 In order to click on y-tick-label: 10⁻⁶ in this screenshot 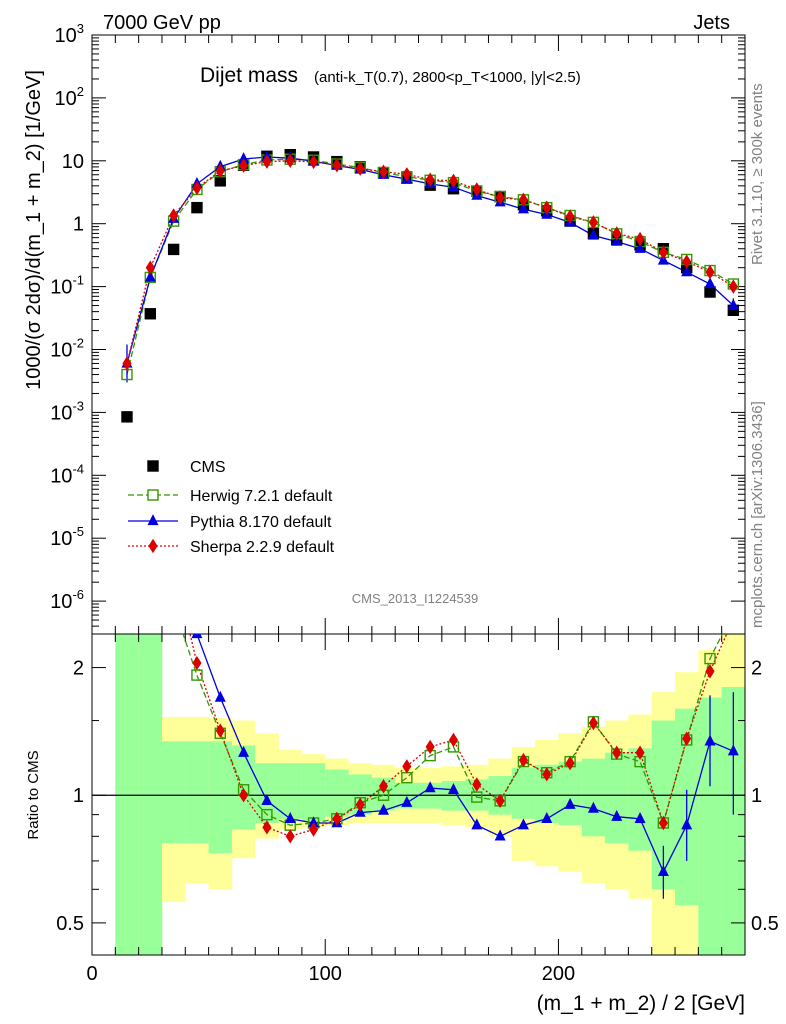, I will do `click(67, 600)`.